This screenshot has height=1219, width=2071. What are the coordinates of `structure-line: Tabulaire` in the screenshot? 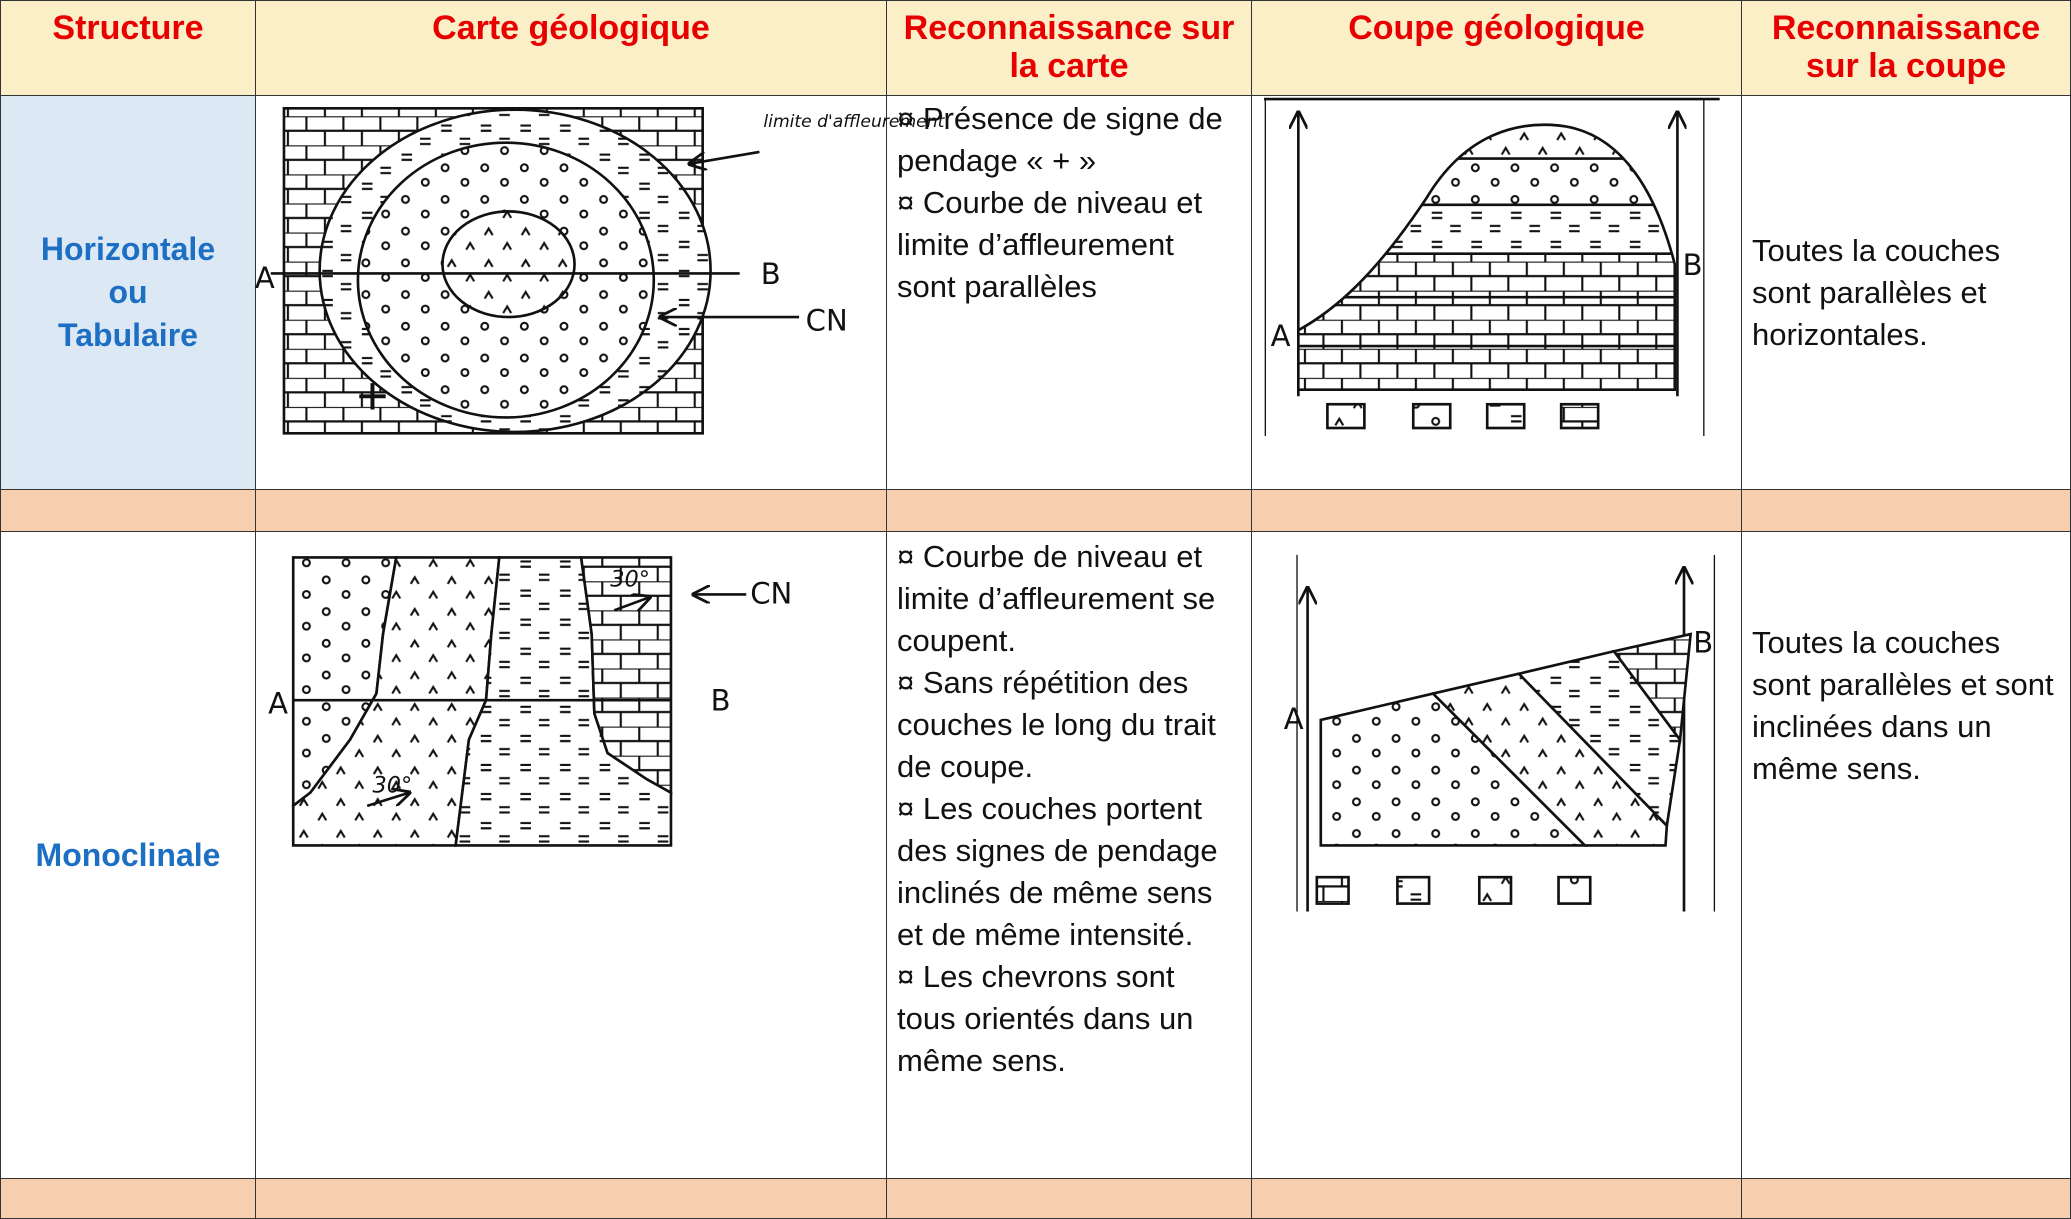 It's located at (128, 335).